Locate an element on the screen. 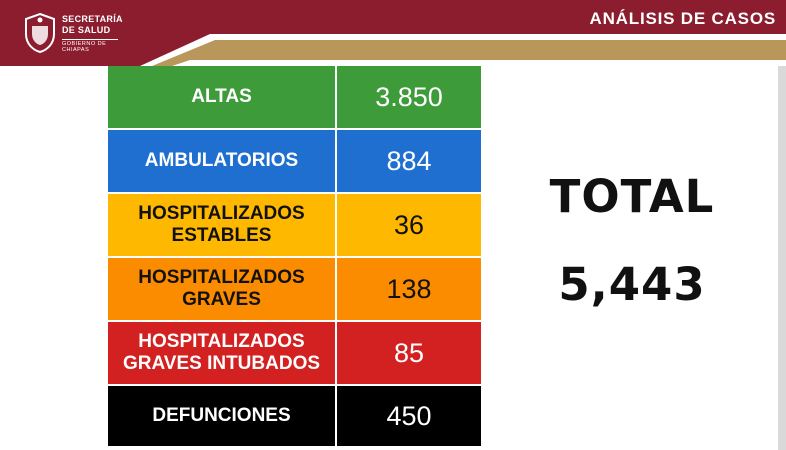  table-row-hospitalizados-graves: HOSPITALIZADOS GRAVES 138 is located at coordinates (294, 290).